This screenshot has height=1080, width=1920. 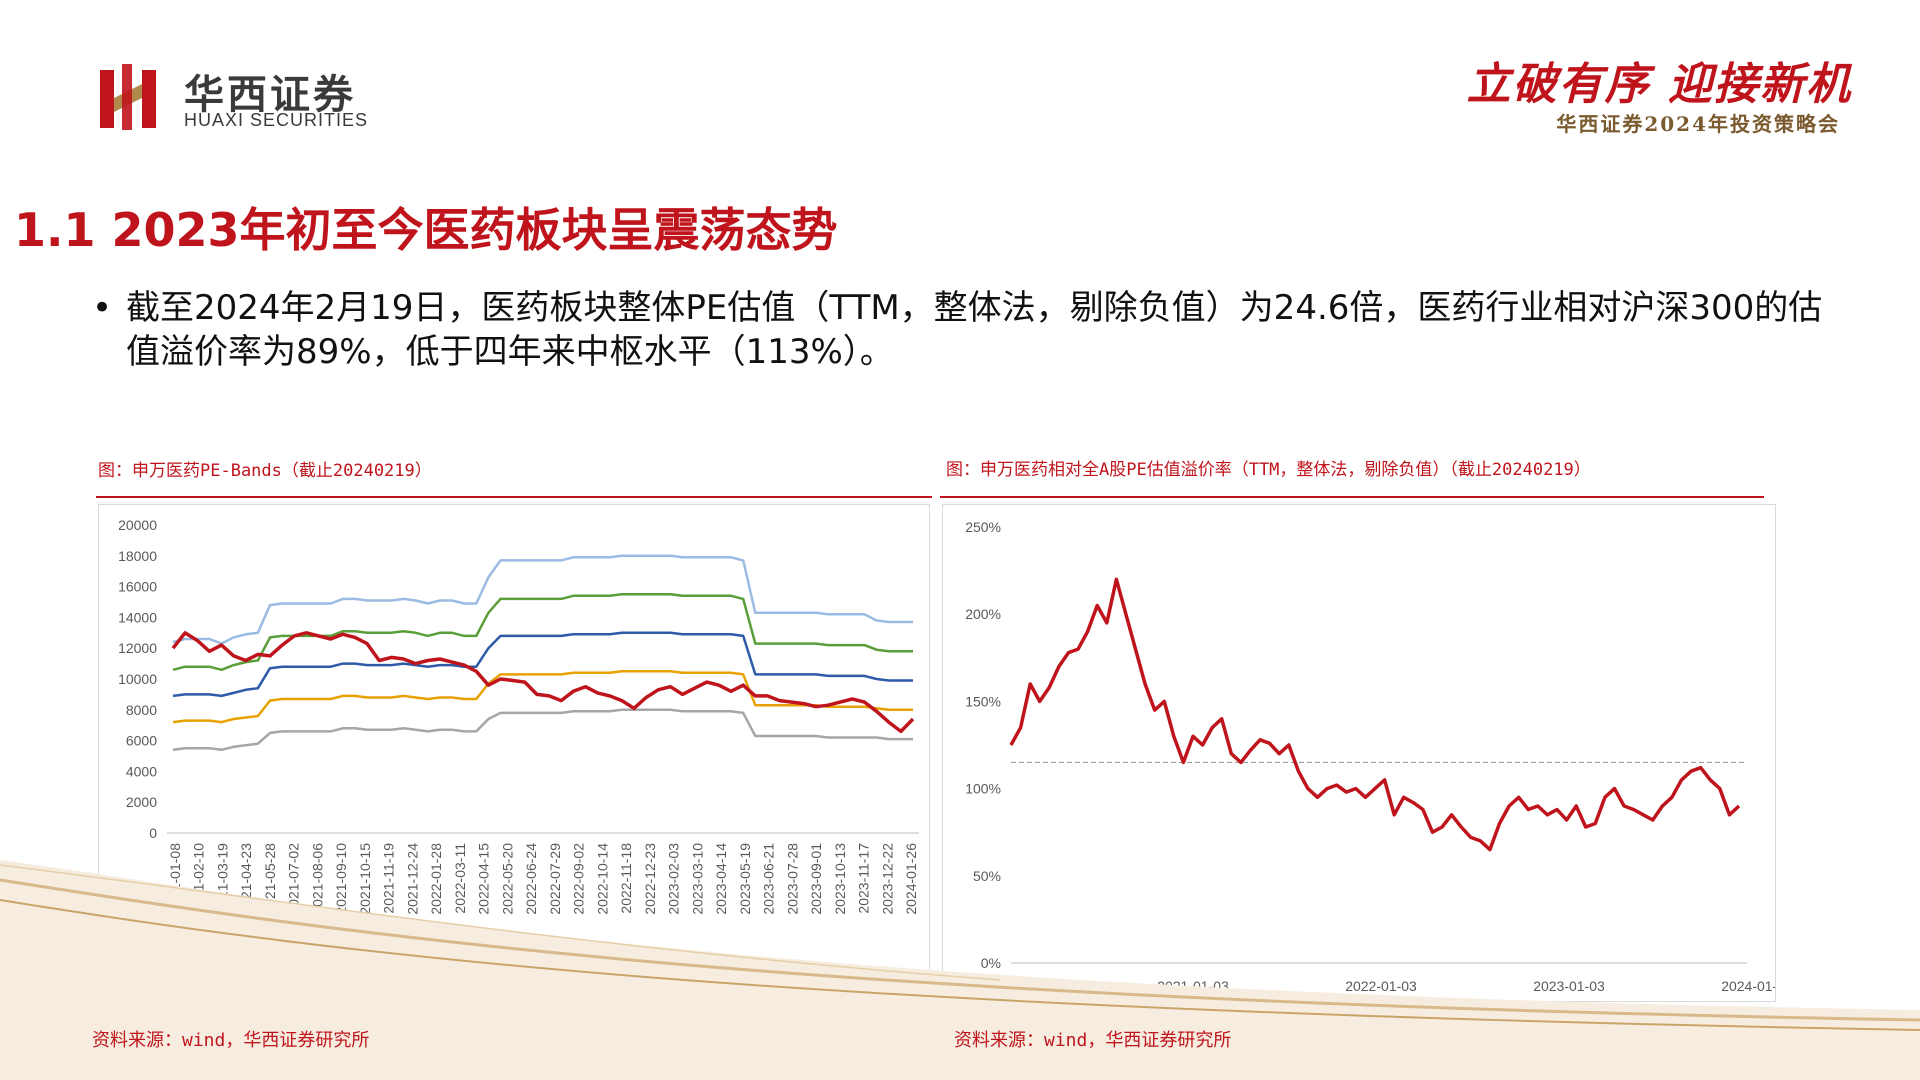 I want to click on y-tick-label: 2000, so click(x=141, y=802).